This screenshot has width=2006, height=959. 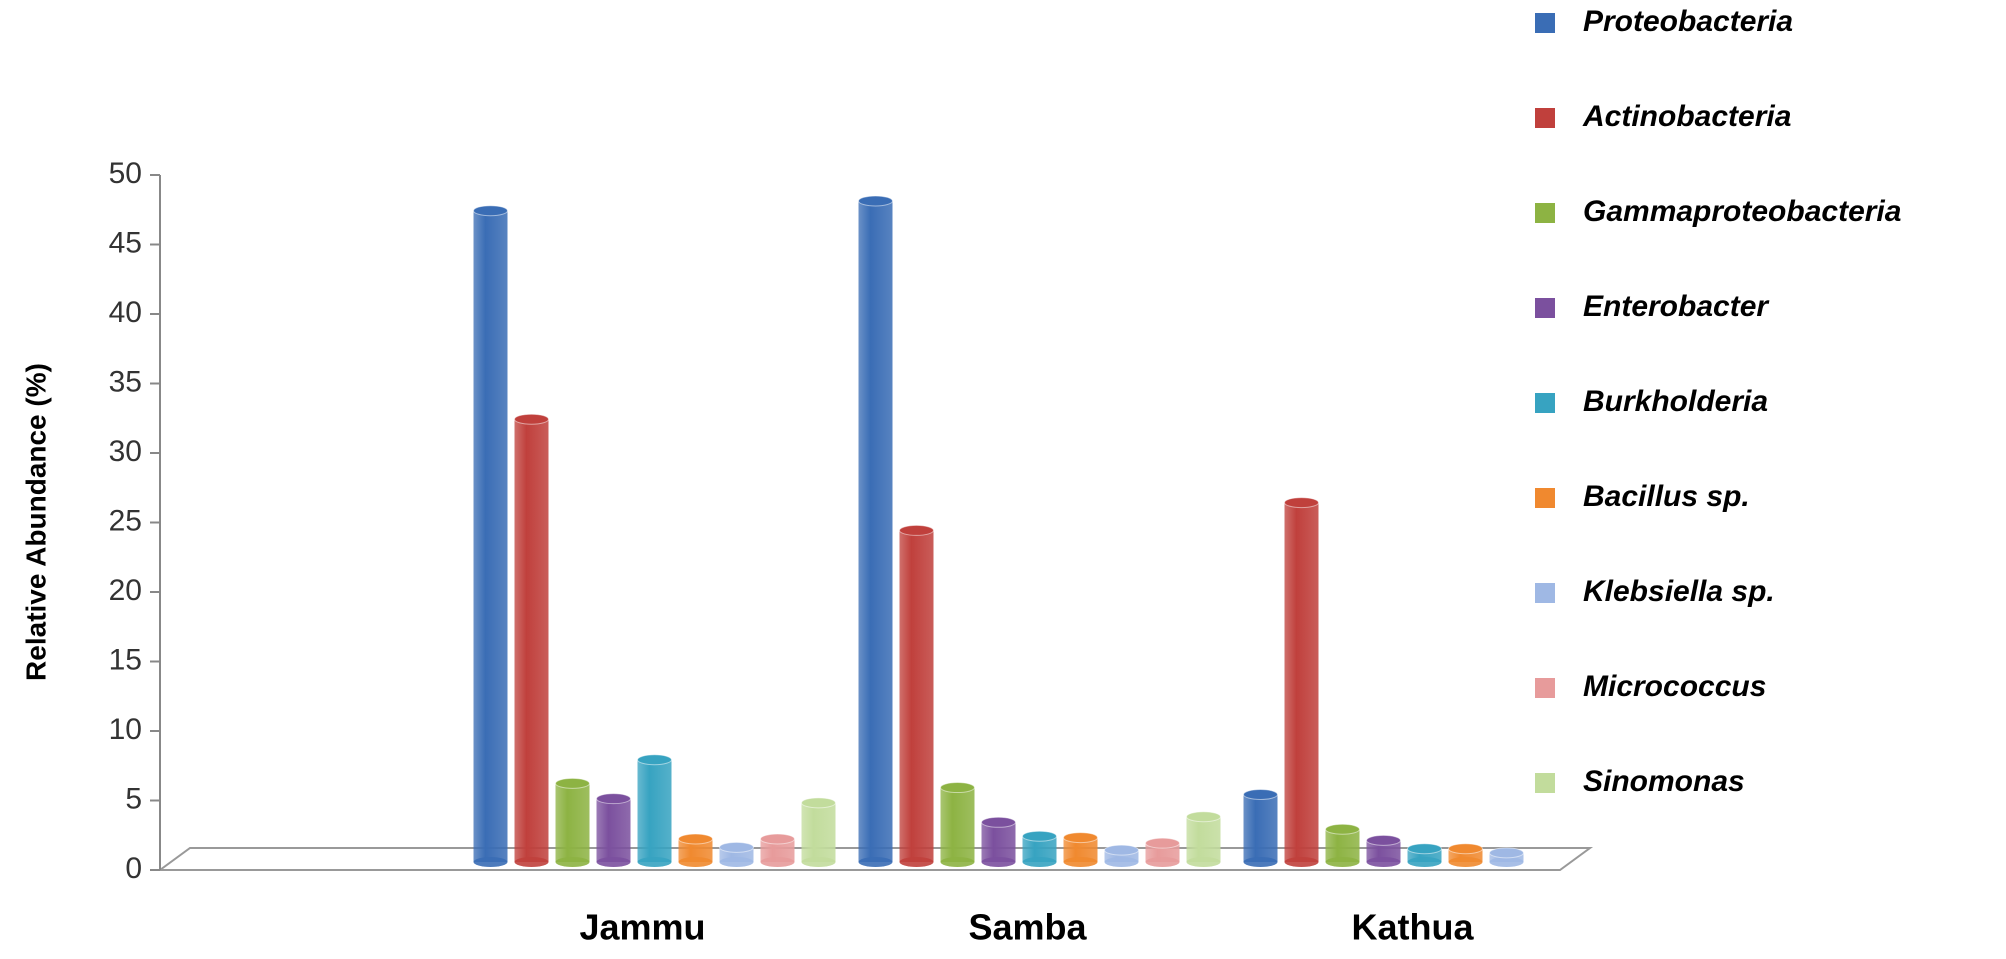 What do you see at coordinates (125, 312) in the screenshot?
I see `y-tick-label: 40` at bounding box center [125, 312].